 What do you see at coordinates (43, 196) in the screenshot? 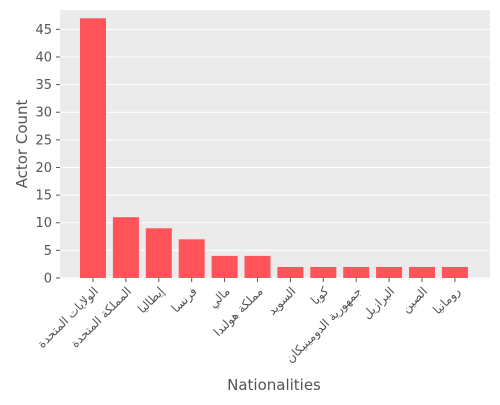
I see `y-tick-label: 15` at bounding box center [43, 196].